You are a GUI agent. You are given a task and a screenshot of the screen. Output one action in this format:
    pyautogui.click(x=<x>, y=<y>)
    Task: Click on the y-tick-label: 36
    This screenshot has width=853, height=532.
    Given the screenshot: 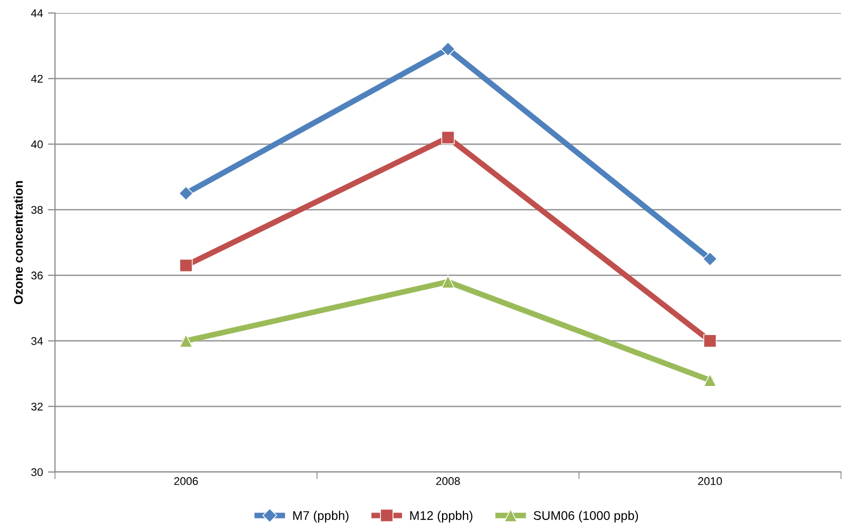 What is the action you would take?
    pyautogui.click(x=37, y=276)
    